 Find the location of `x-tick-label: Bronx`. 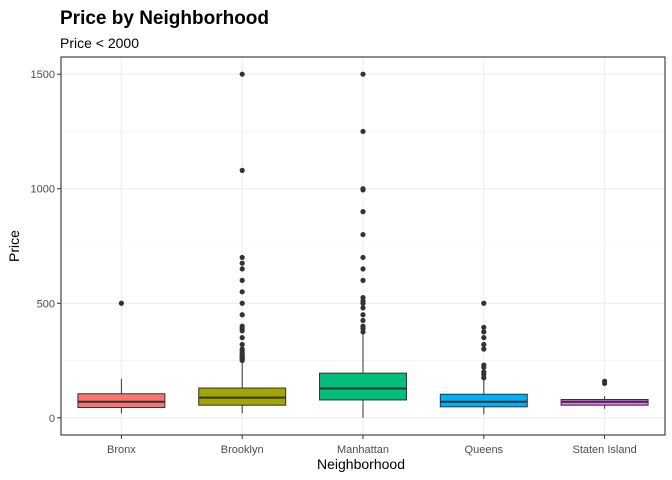

x-tick-label: Bronx is located at coordinates (121, 450).